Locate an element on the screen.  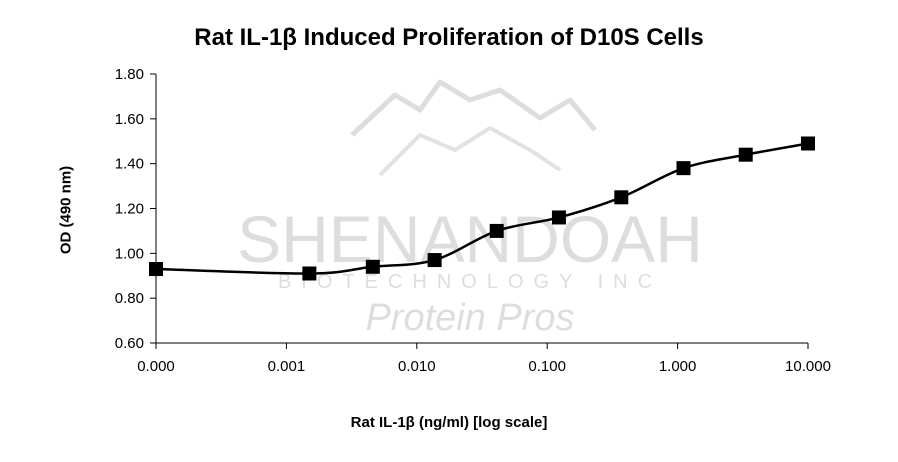
x-tick-label: 0.100 is located at coordinates (547, 366).